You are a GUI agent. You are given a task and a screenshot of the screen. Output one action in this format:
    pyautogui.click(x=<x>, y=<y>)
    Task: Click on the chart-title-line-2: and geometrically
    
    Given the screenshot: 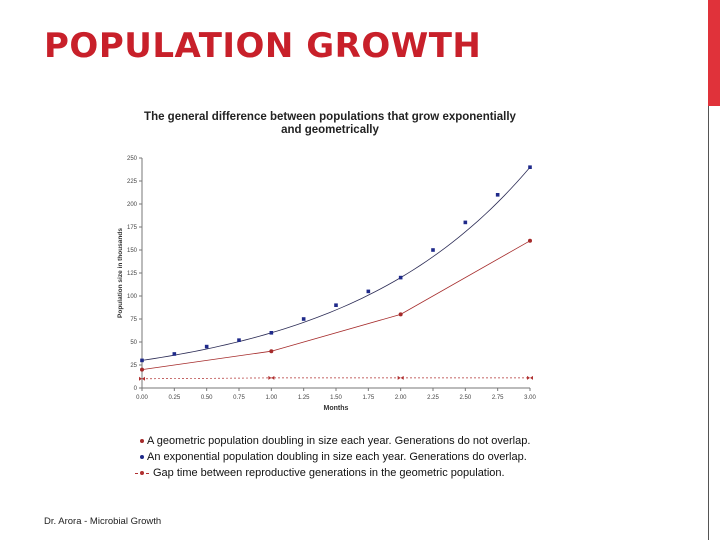 What is the action you would take?
    pyautogui.click(x=330, y=130)
    